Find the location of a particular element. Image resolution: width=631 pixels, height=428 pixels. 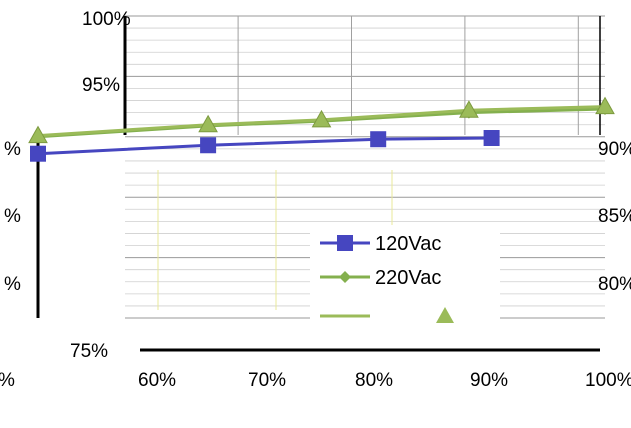

legend: 120Vac 220Vac is located at coordinates (405, 274).